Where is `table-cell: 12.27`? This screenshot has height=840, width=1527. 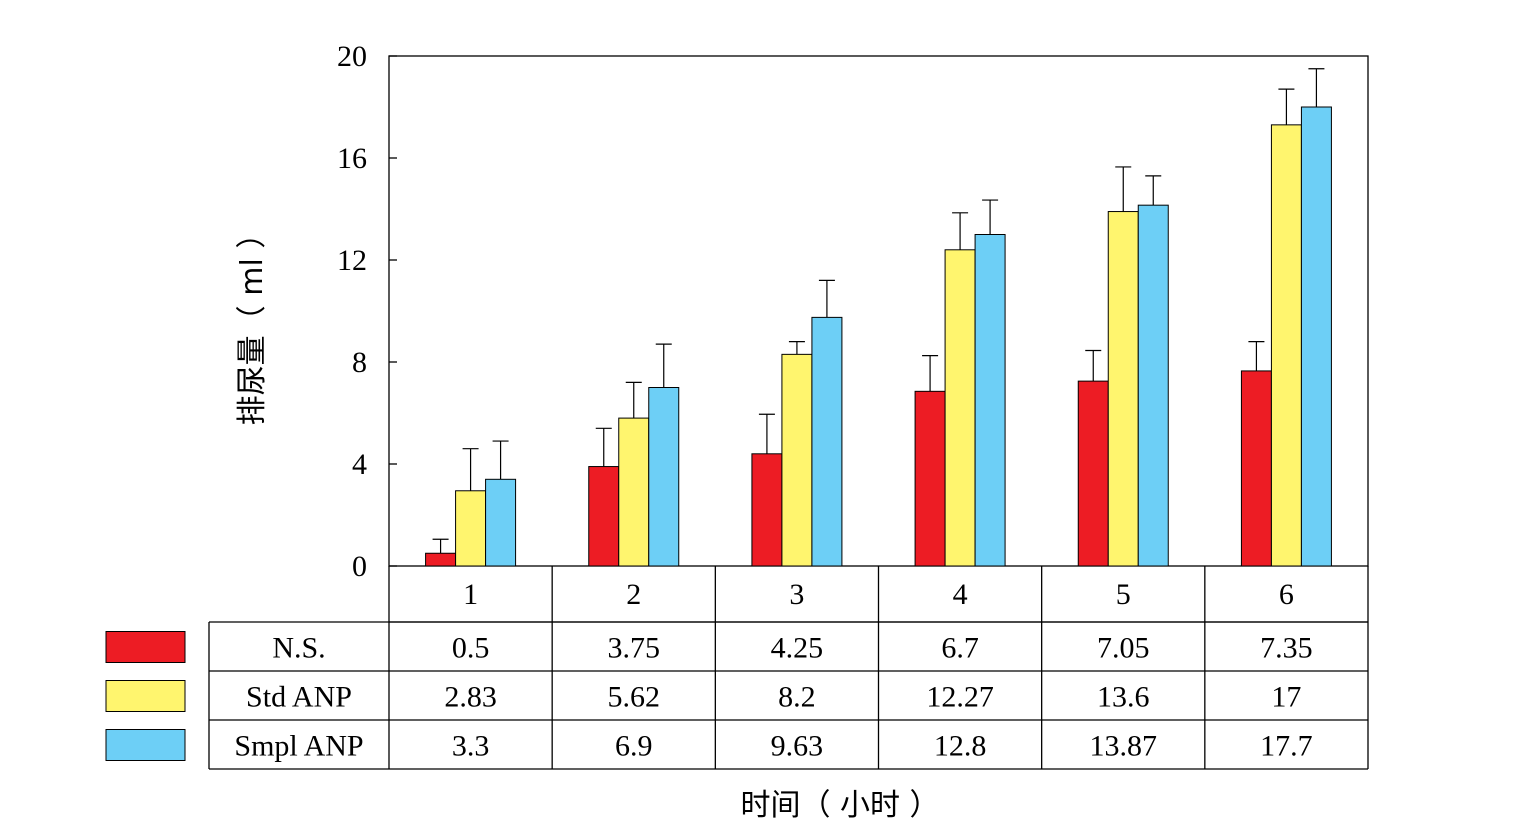
table-cell: 12.27 is located at coordinates (960, 697).